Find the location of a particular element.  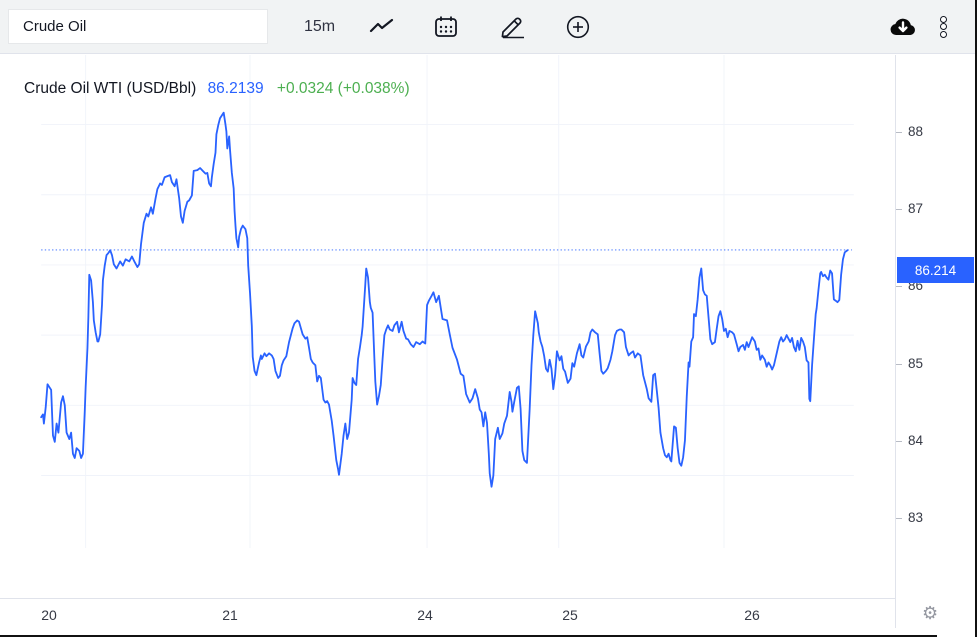

y-axis-label: 85 is located at coordinates (916, 363).